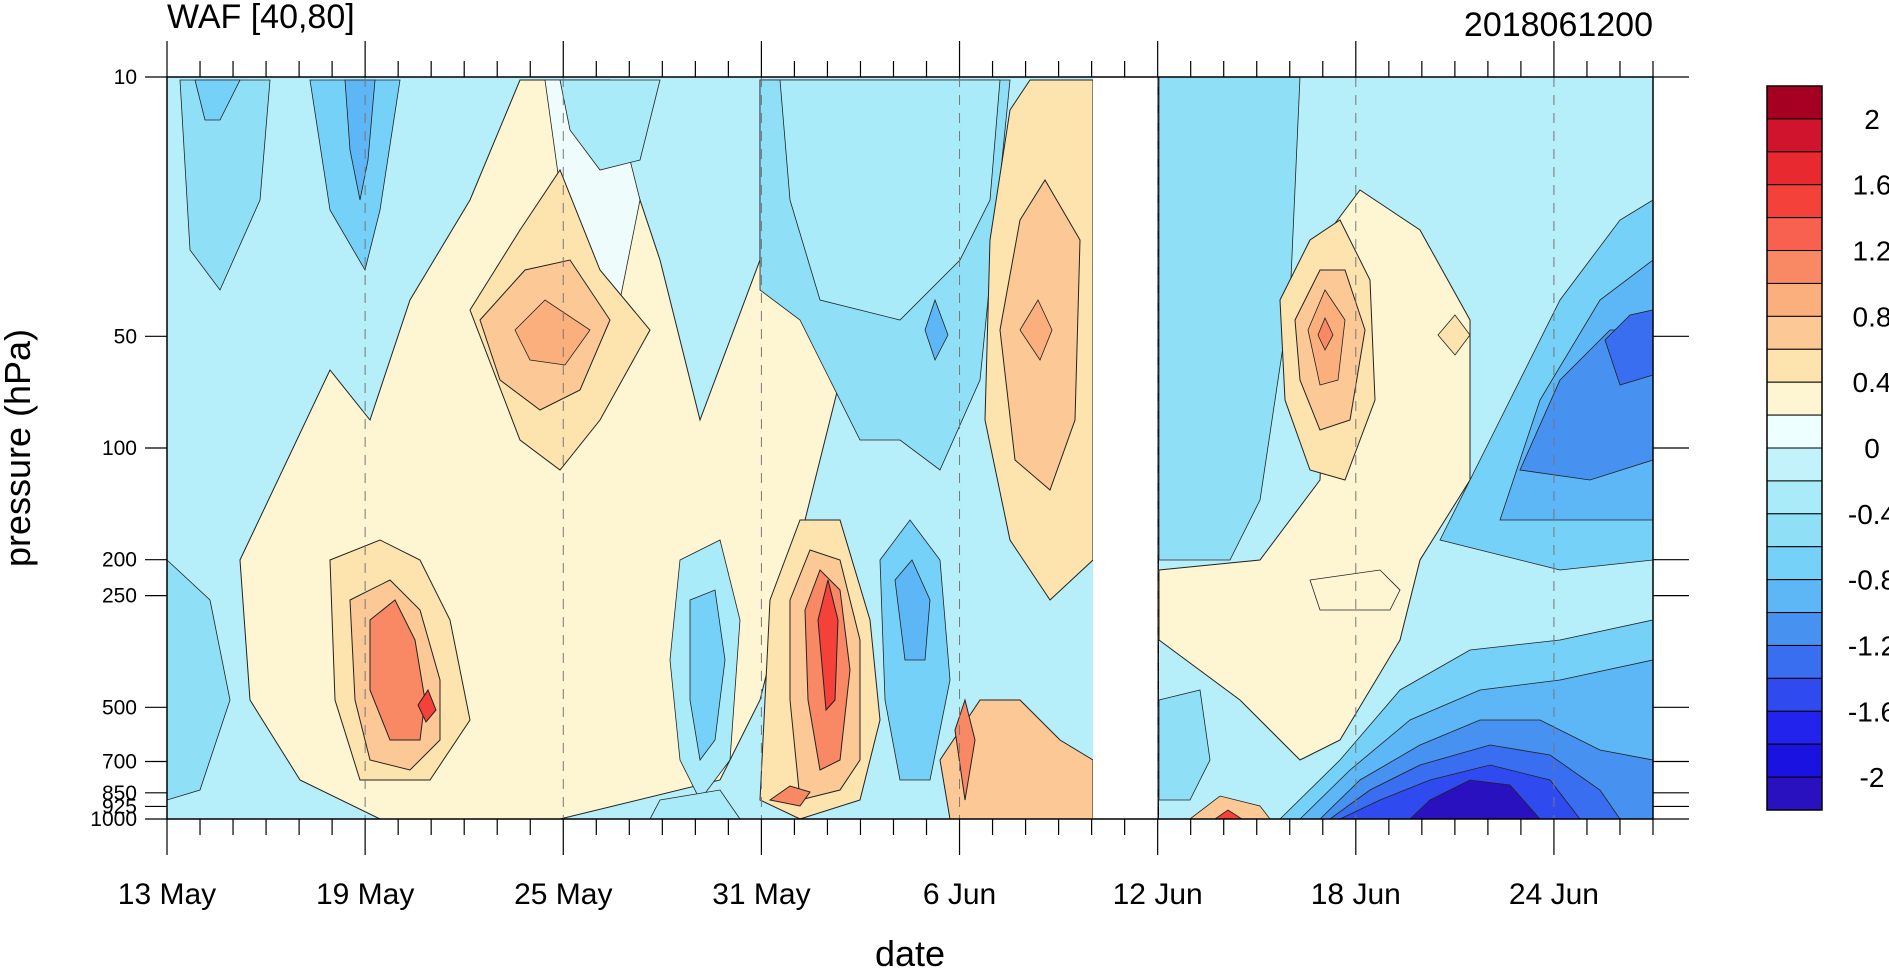 This screenshot has width=1889, height=973. Describe the element at coordinates (1325, 334) in the screenshot. I see `right-orange-core` at that location.